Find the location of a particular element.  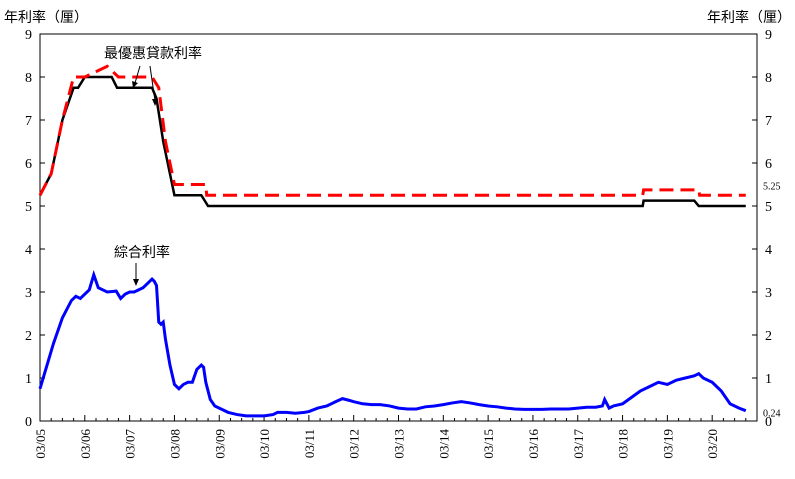

y-tick-label-left: 9 is located at coordinates (28, 35).